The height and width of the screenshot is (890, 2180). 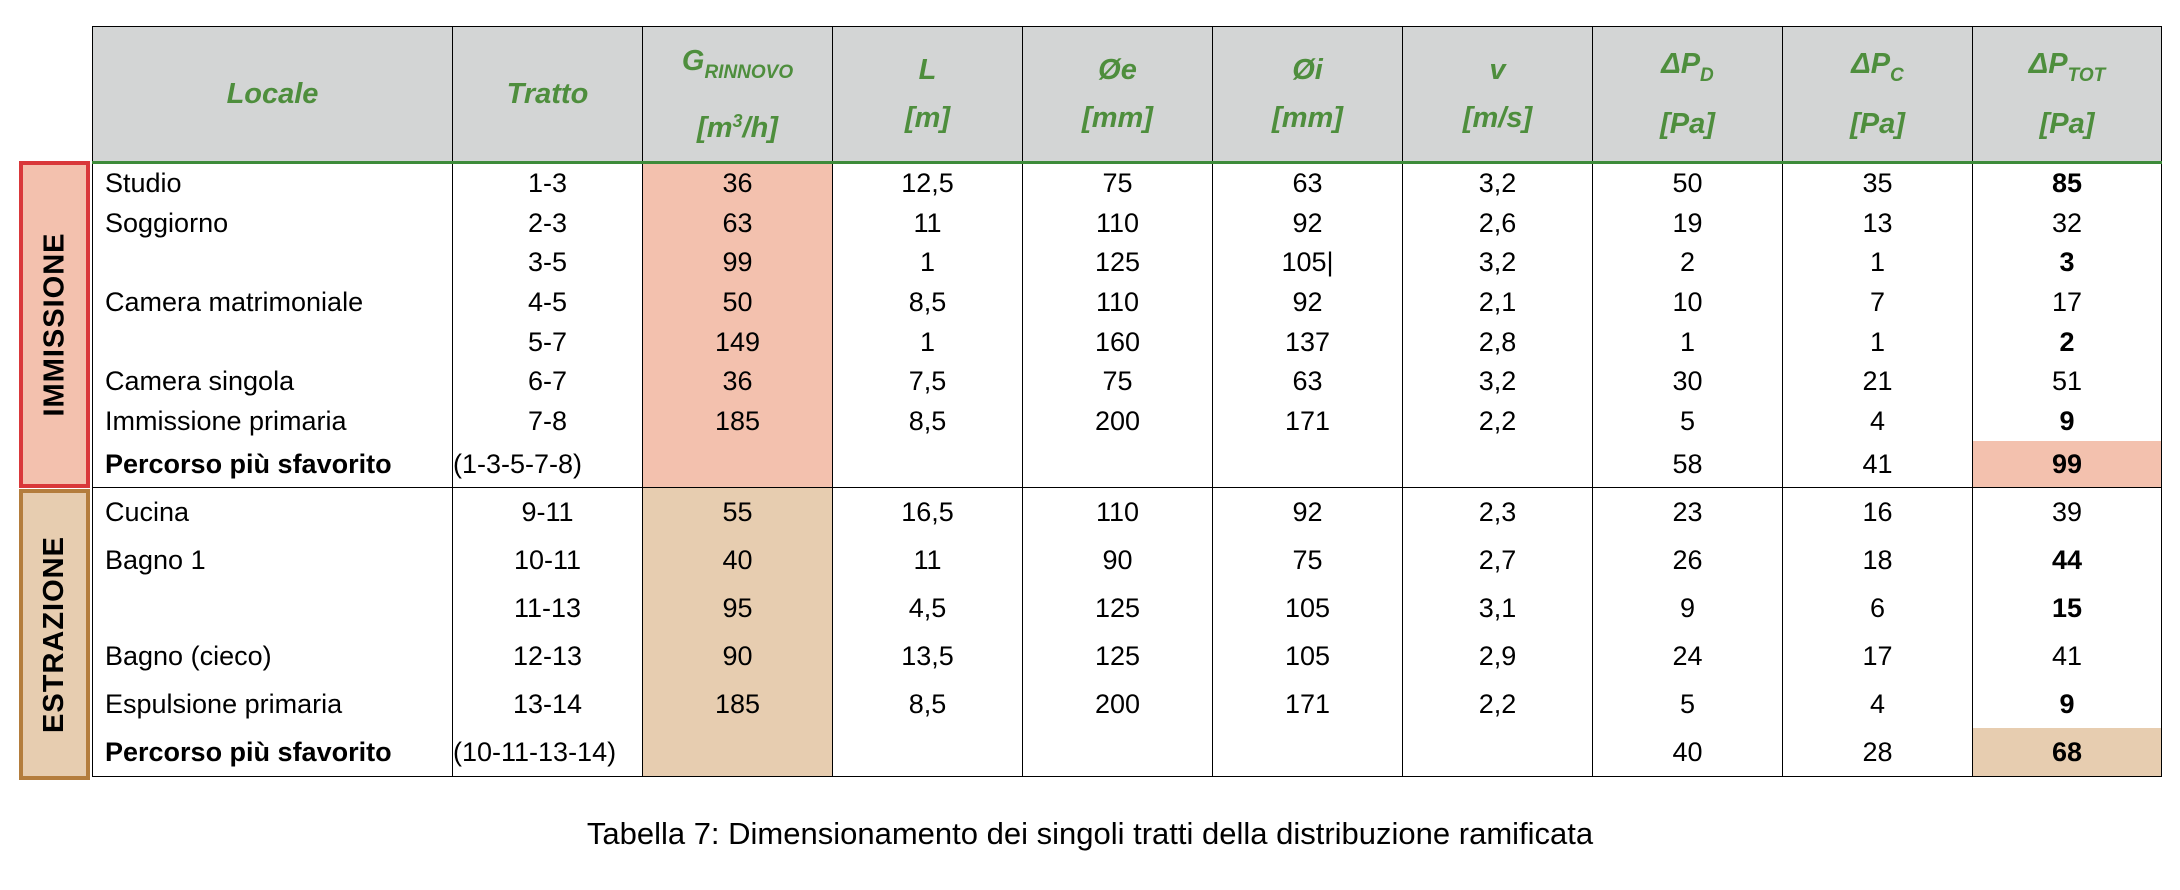 I want to click on cell-tratto: 13-14, so click(x=547, y=704).